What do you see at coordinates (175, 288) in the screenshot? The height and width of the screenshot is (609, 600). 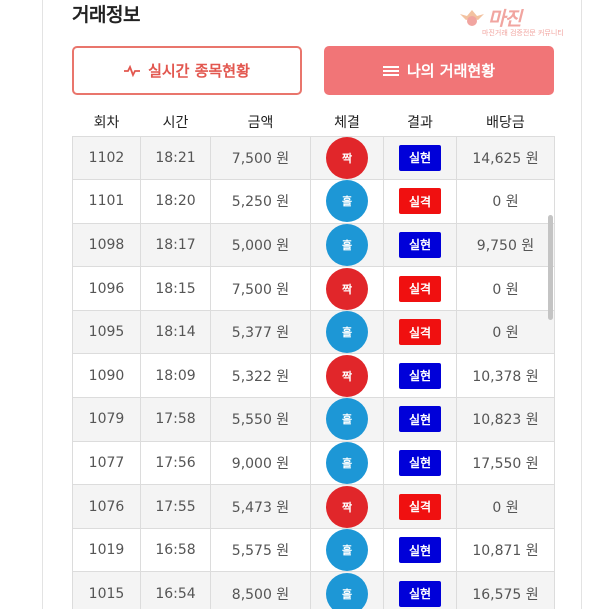 I see `cell-time: 18:15` at bounding box center [175, 288].